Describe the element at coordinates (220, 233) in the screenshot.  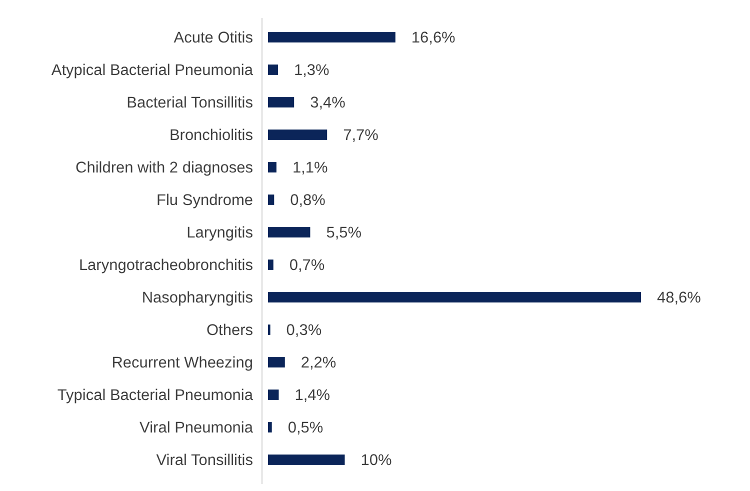
I see `y-tick-label: Laryngitis` at that location.